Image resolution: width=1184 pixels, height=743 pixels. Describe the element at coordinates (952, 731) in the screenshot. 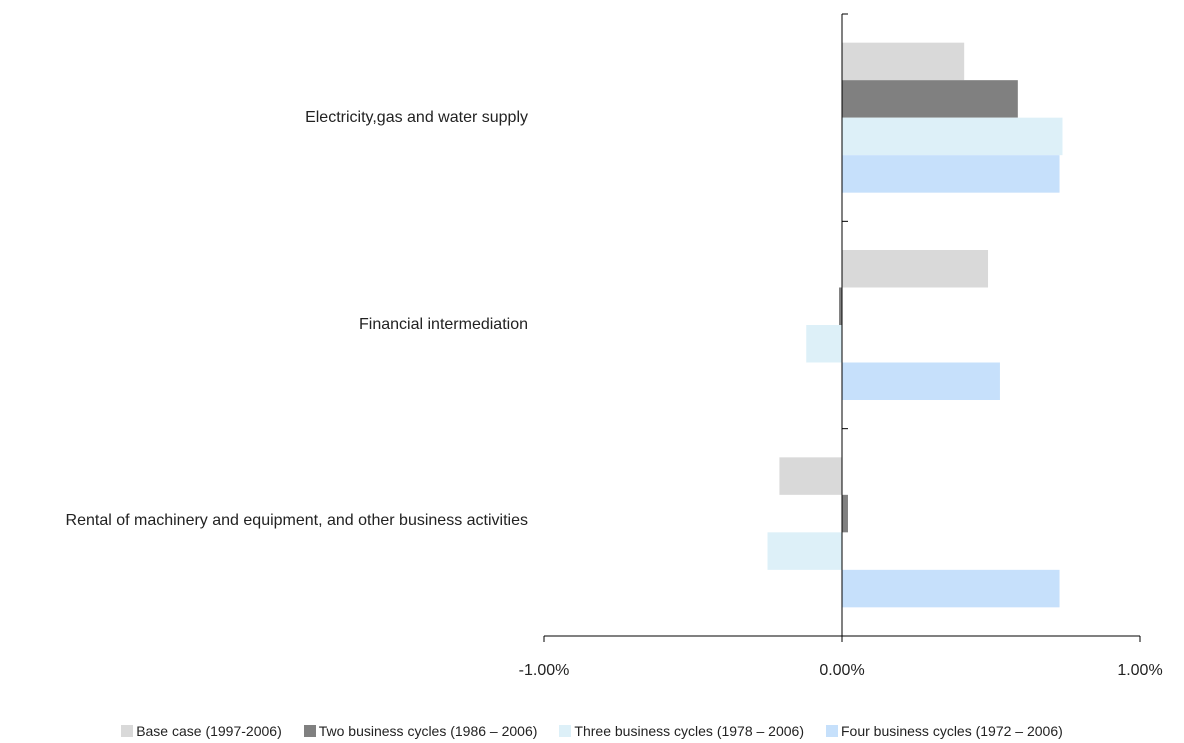

I see `legend-label: Four business cycles (1972 – 2006)` at that location.